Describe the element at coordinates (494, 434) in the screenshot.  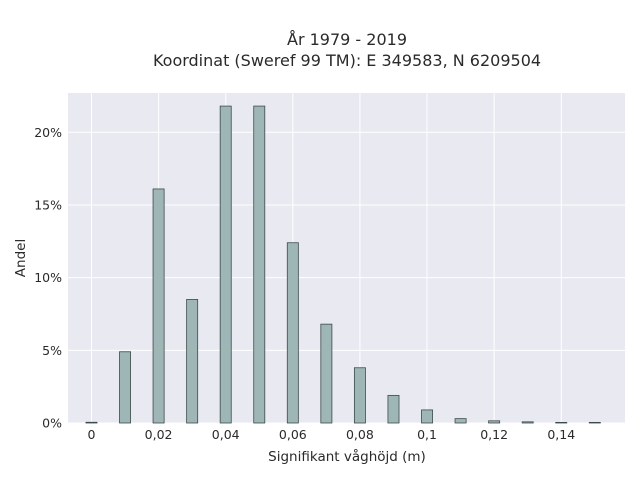
I see `x-tick-label: 0,12` at that location.